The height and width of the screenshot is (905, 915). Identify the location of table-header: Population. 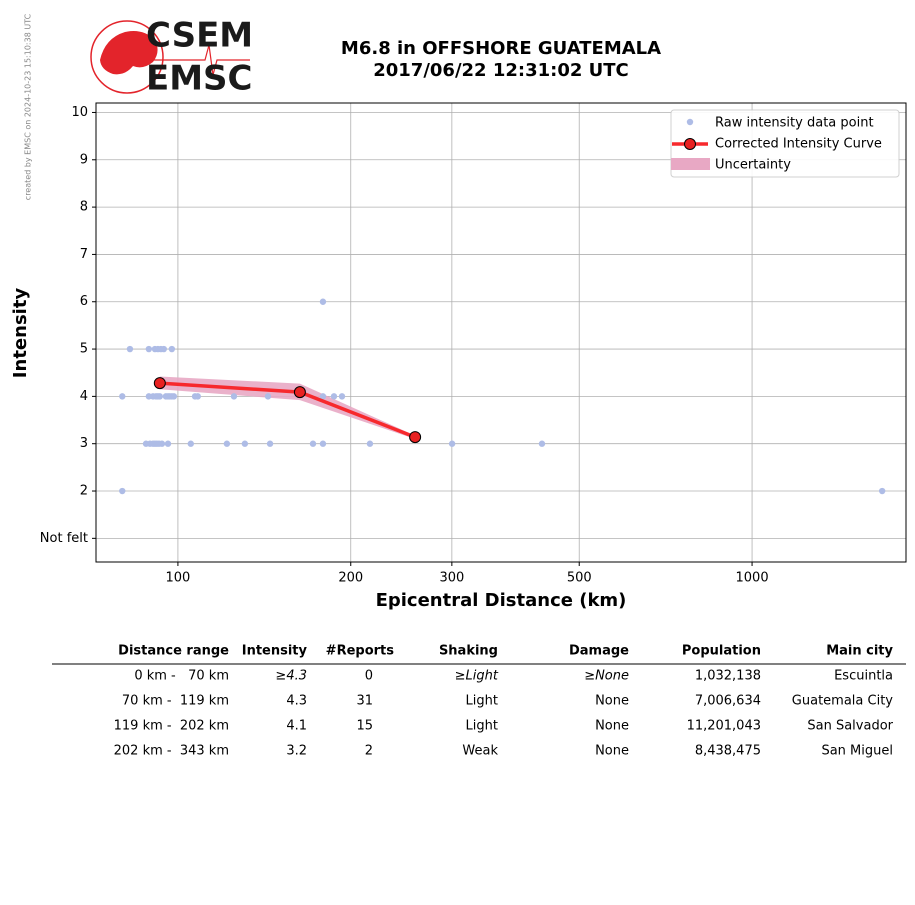
(721, 651).